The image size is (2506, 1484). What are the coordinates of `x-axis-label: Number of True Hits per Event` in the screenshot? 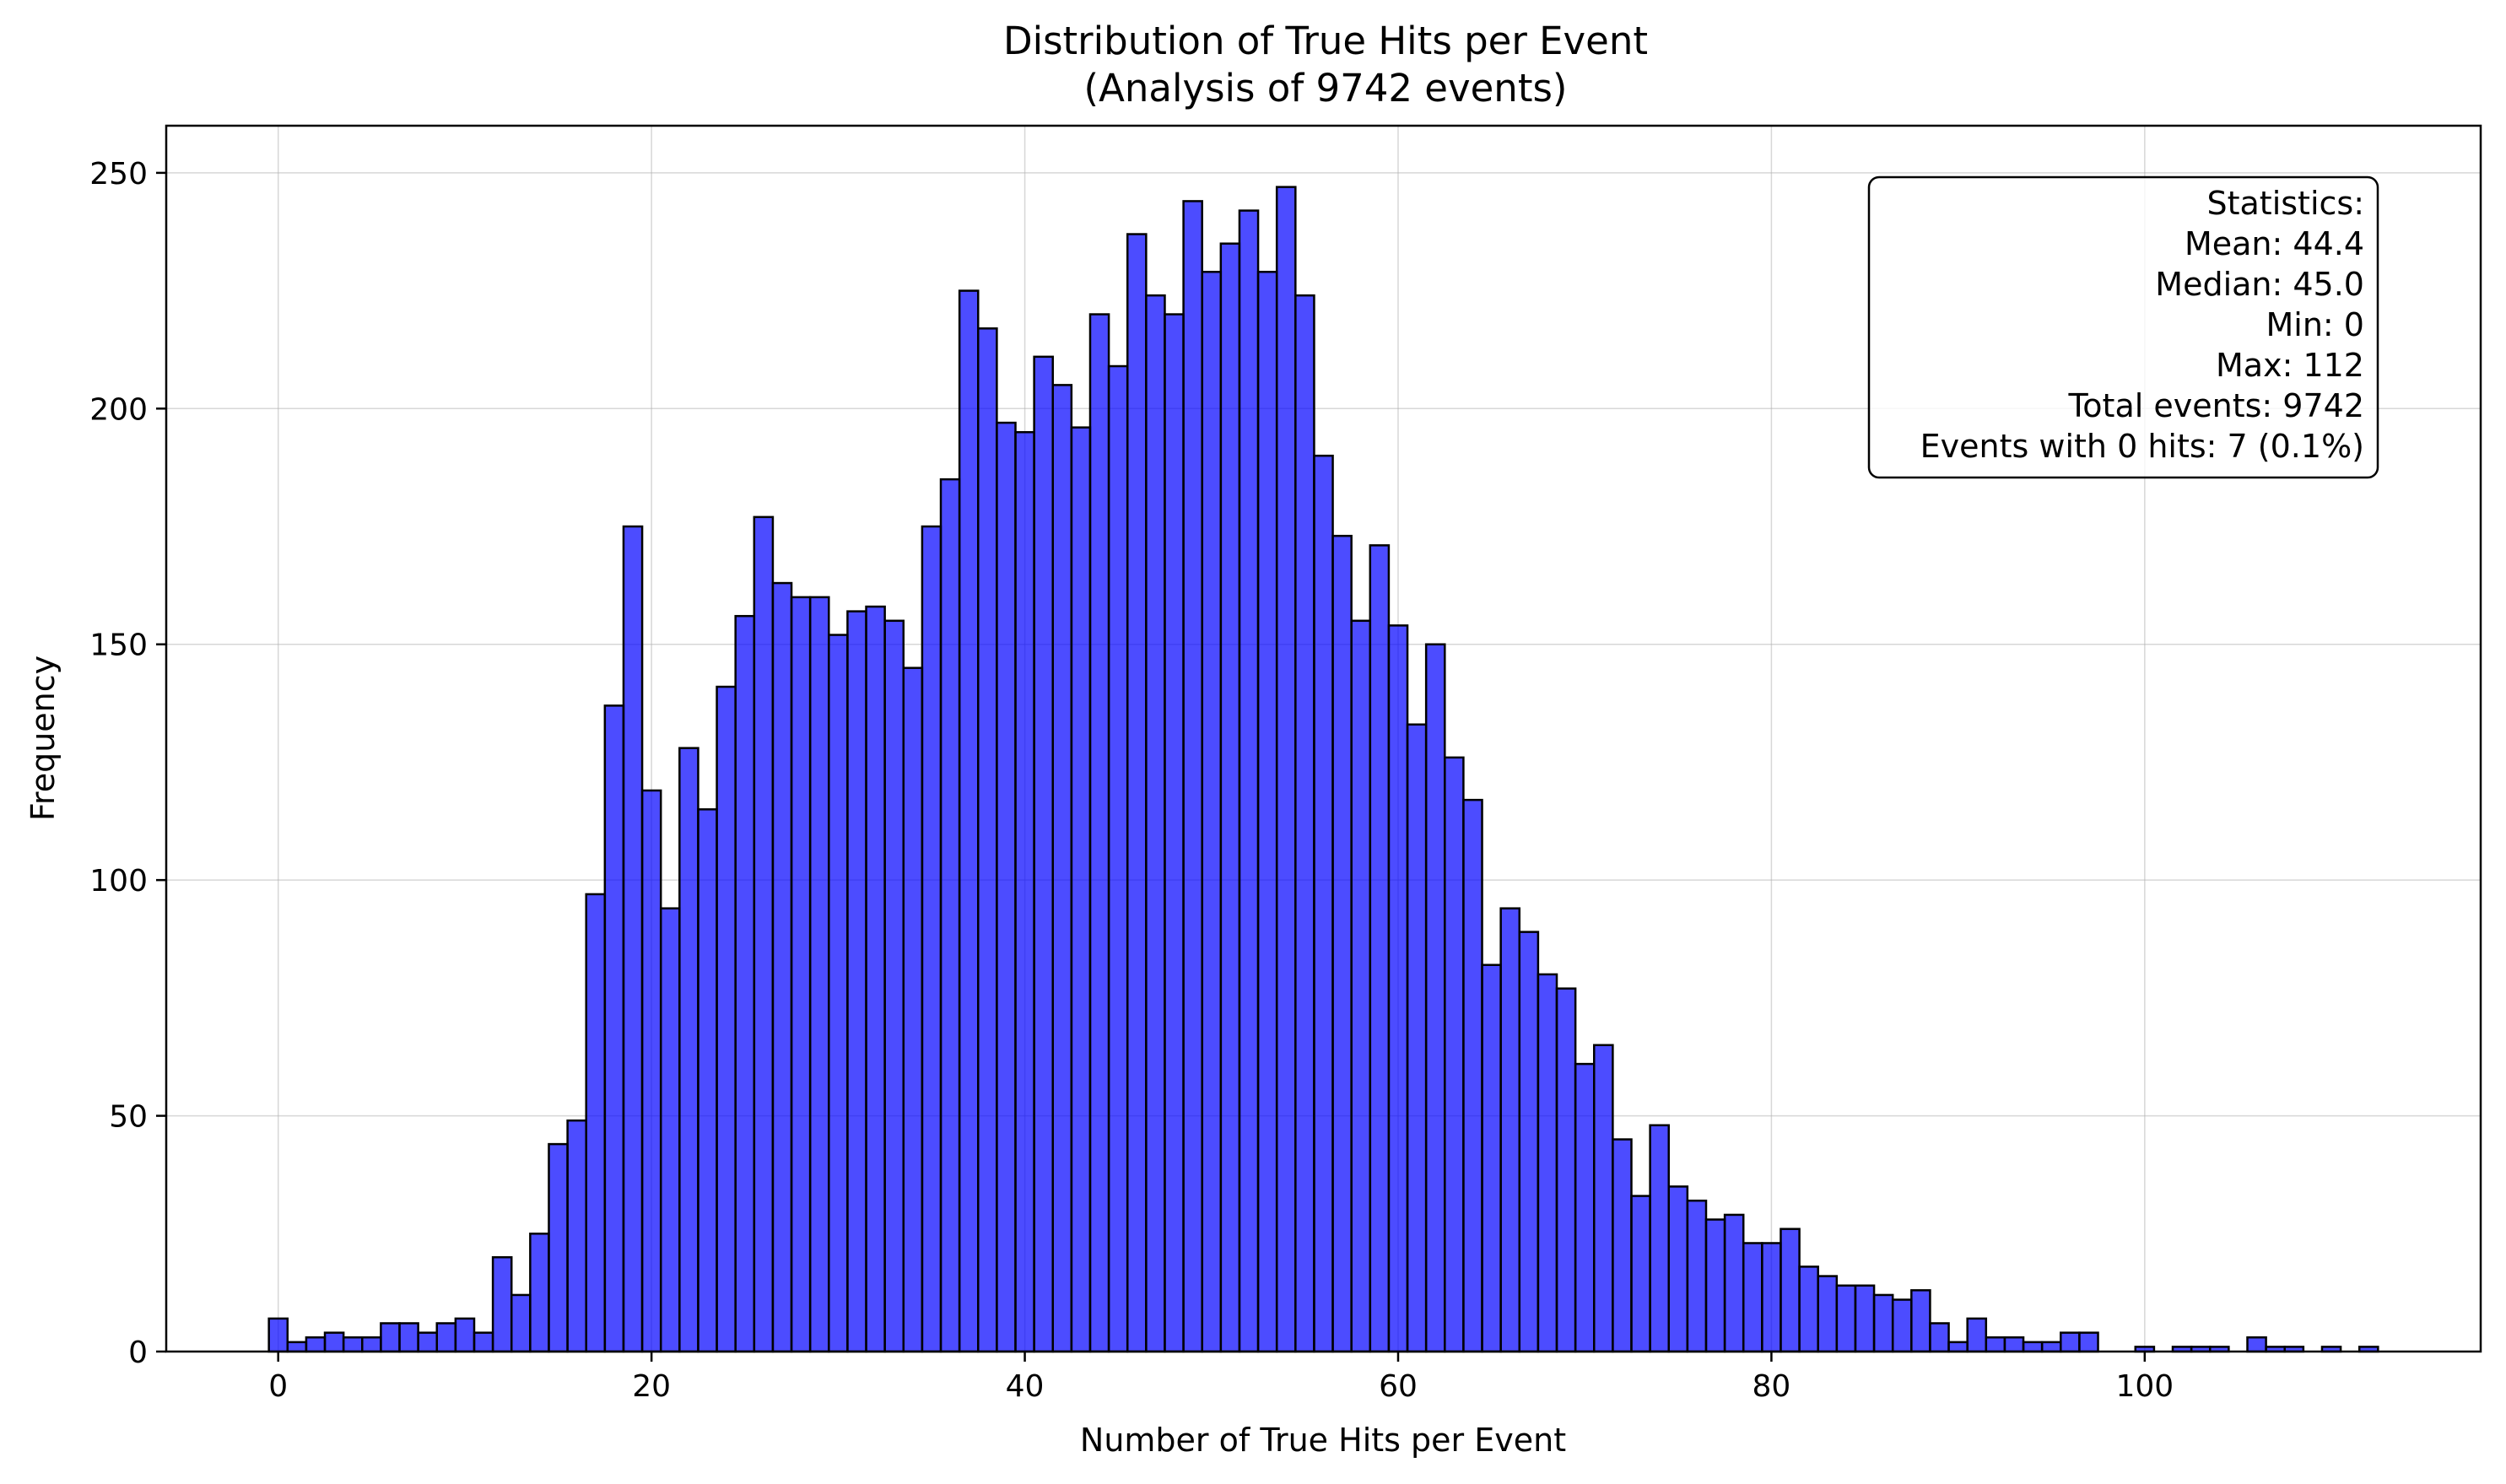 It's located at (1323, 1440).